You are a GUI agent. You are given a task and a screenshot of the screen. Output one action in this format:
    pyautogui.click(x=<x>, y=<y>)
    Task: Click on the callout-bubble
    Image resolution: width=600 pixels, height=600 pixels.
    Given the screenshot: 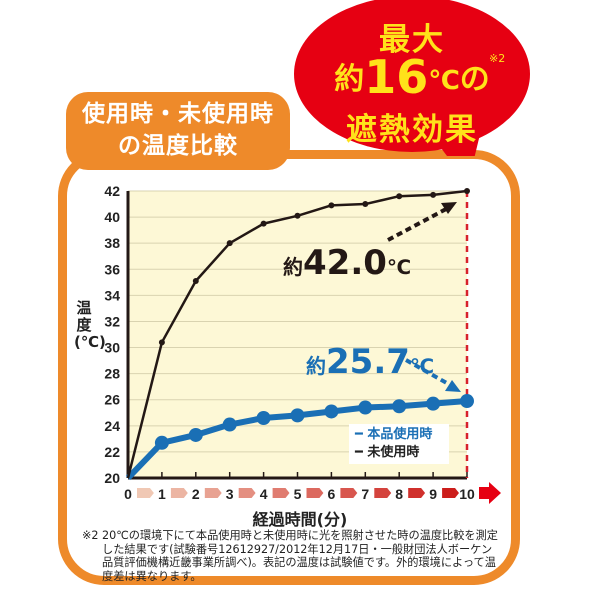 What is the action you would take?
    pyautogui.click(x=412, y=78)
    